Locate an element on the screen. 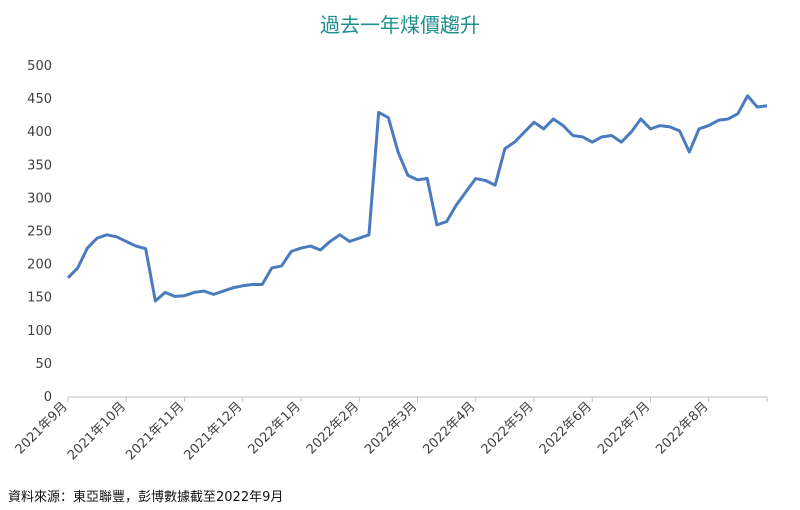 The width and height of the screenshot is (800, 510). x-tick-label: 2022年3月 is located at coordinates (391, 428).